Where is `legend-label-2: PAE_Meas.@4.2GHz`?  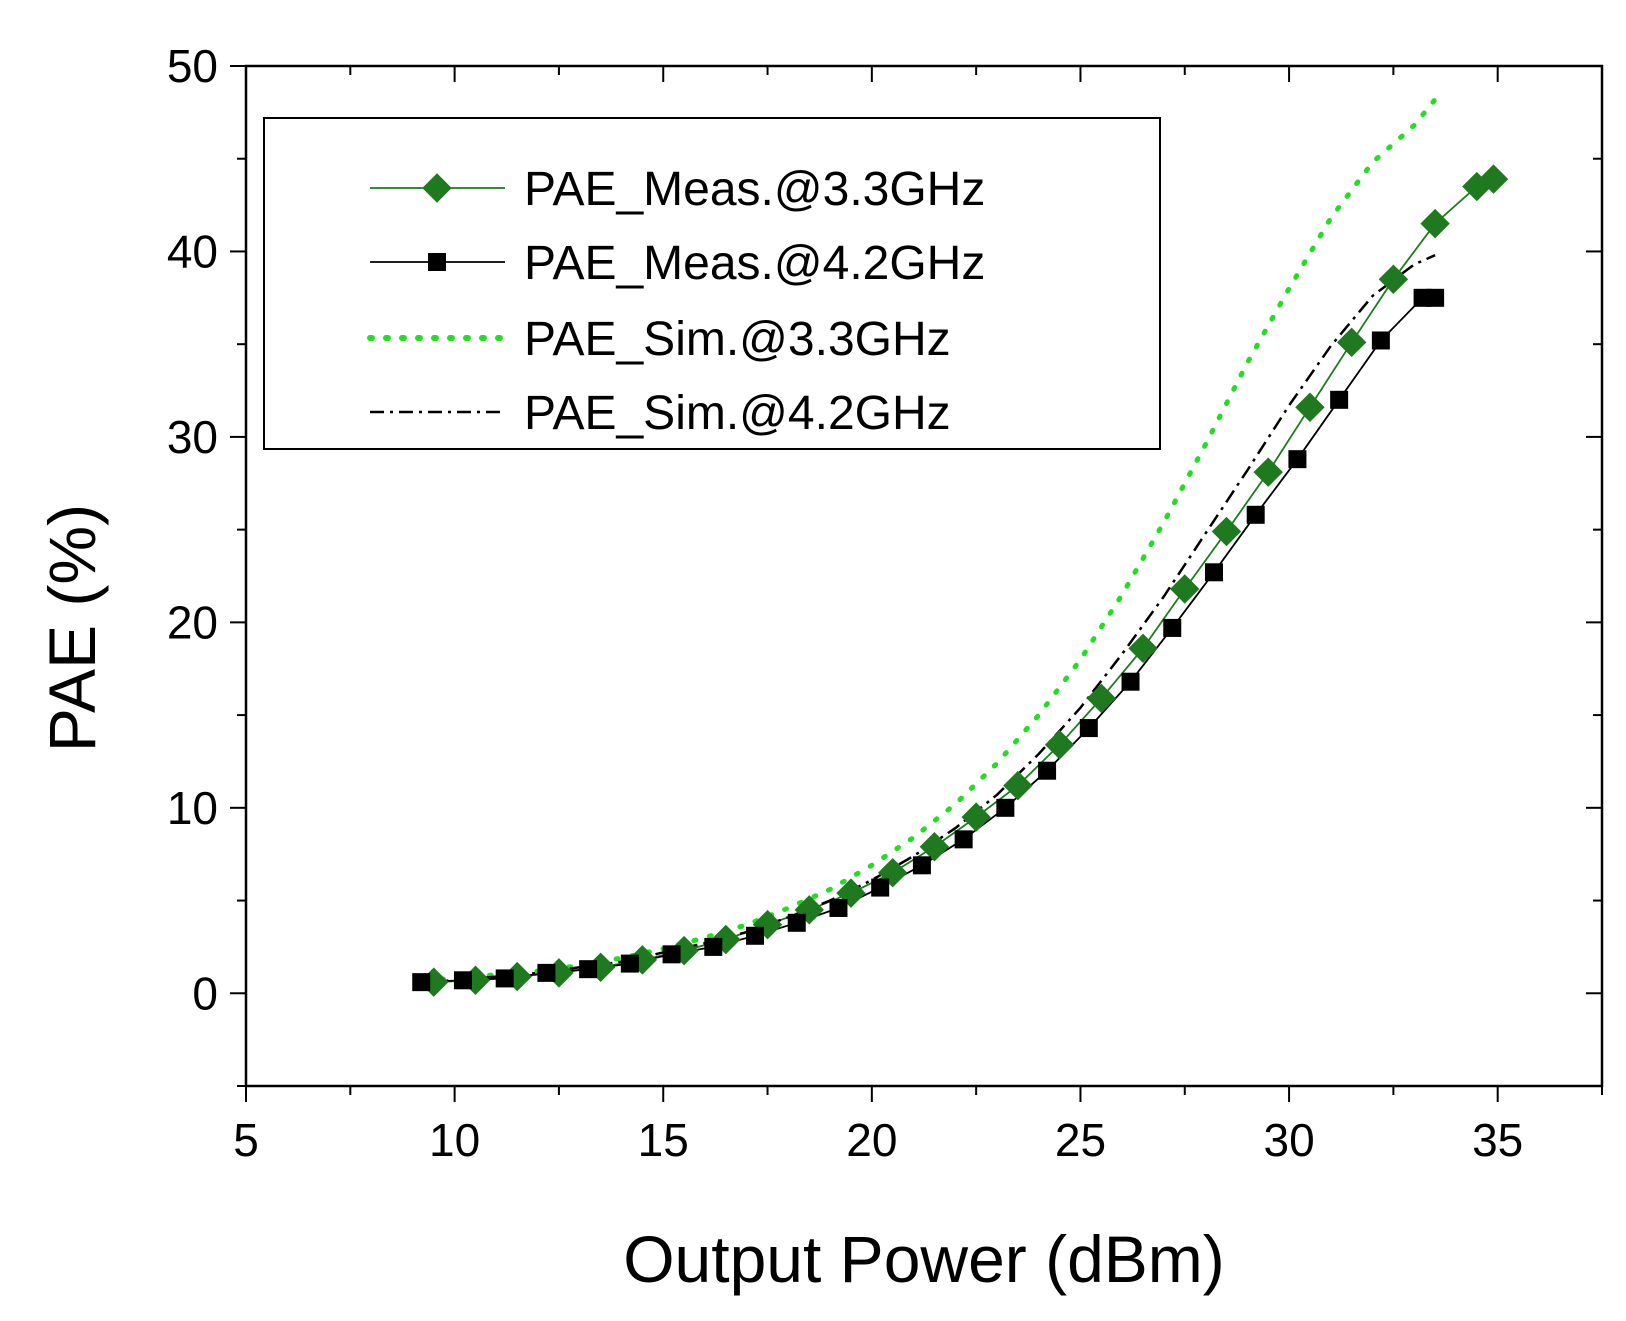 legend-label-2: PAE_Meas.@4.2GHz is located at coordinates (754, 263).